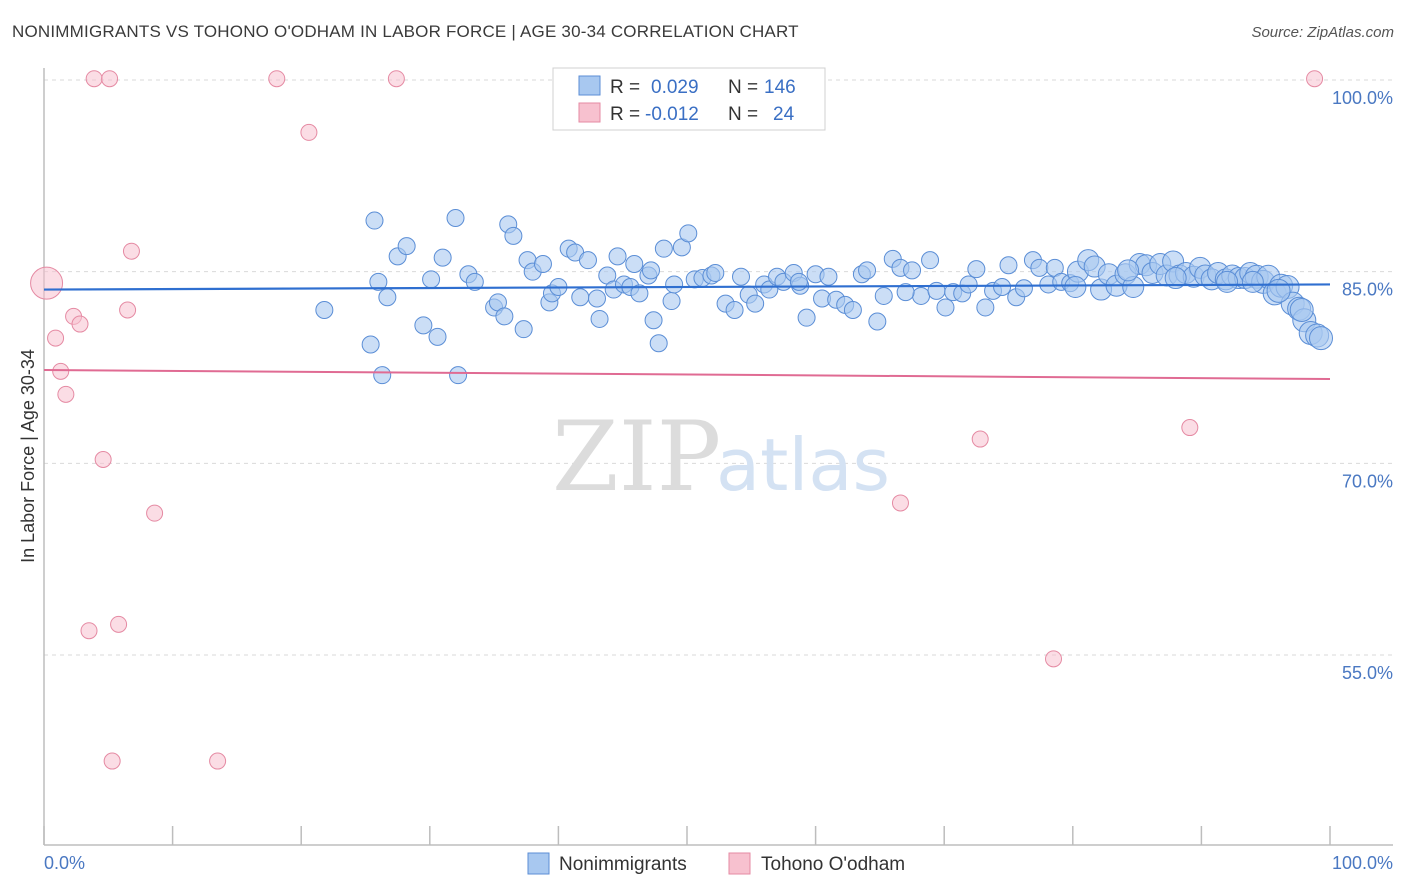 The width and height of the screenshot is (1406, 892). I want to click on legend-n-value-1: 146, so click(780, 87).